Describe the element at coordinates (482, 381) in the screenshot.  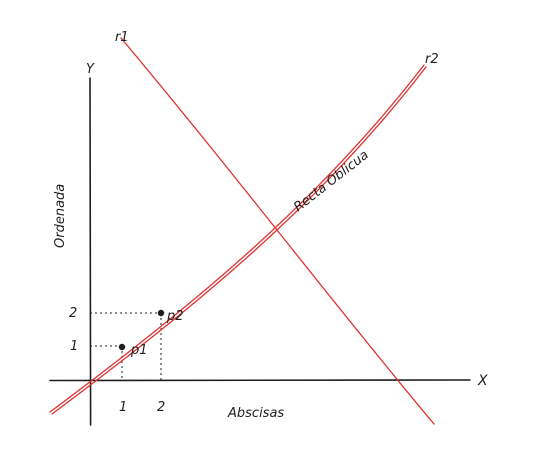
I see `x-axis-label: X` at that location.